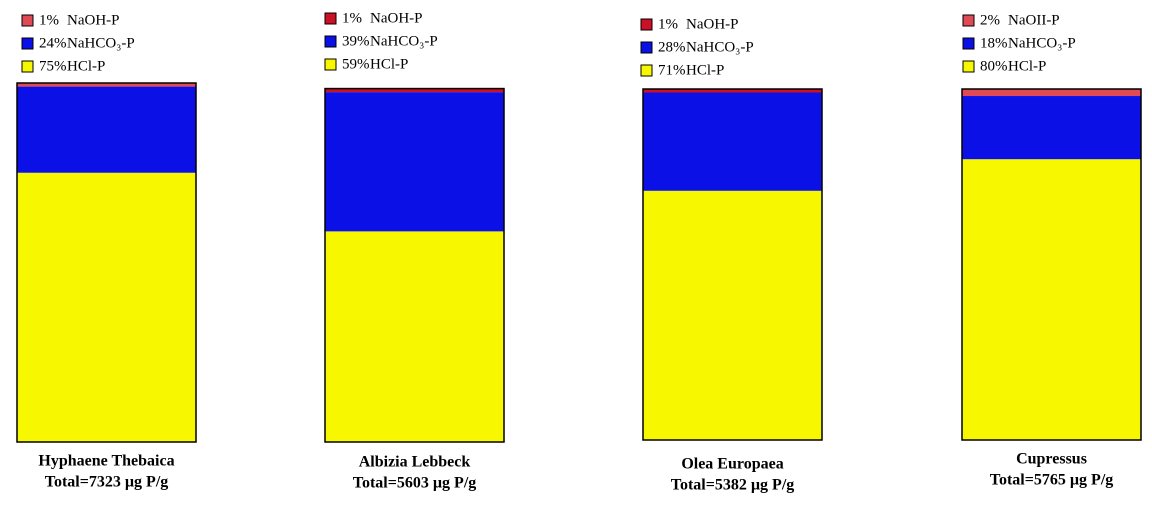 This screenshot has height=508, width=1152. Describe the element at coordinates (1034, 20) in the screenshot. I see `legend-label: NaOII-P` at that location.